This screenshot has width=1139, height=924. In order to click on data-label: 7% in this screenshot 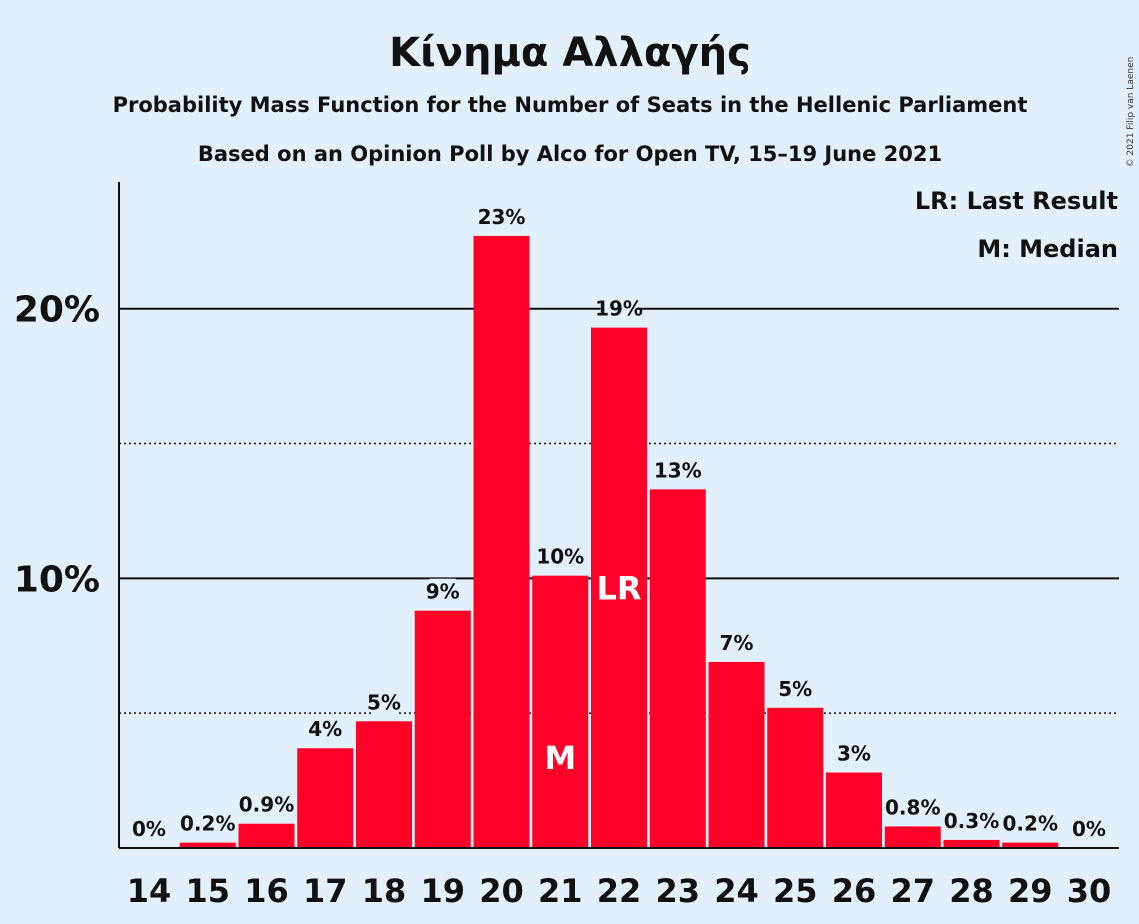, I will do `click(737, 643)`.